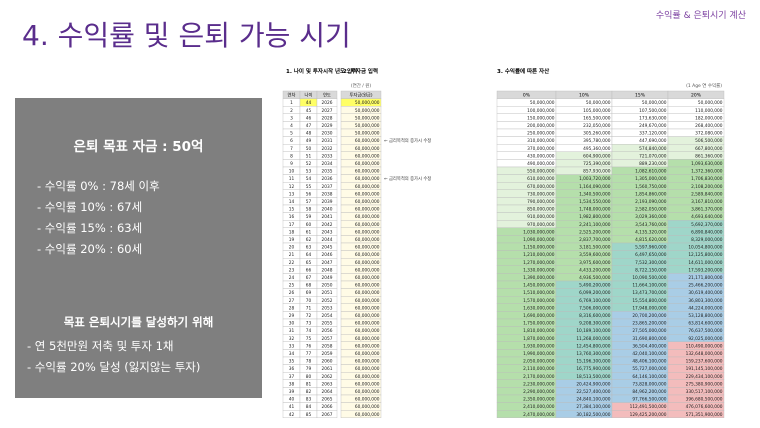 The image size is (760, 428). What do you see at coordinates (327, 248) in the screenshot?
I see `cell-text: 2045` at bounding box center [327, 248].